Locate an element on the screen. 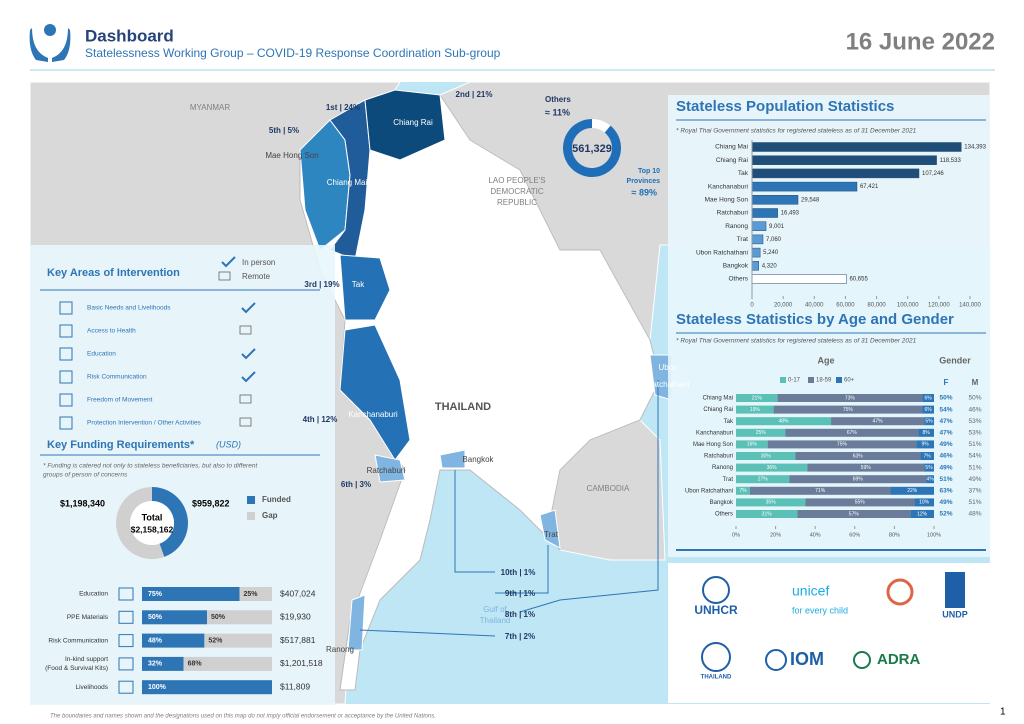  province-label: Ubon is located at coordinates (667, 367).